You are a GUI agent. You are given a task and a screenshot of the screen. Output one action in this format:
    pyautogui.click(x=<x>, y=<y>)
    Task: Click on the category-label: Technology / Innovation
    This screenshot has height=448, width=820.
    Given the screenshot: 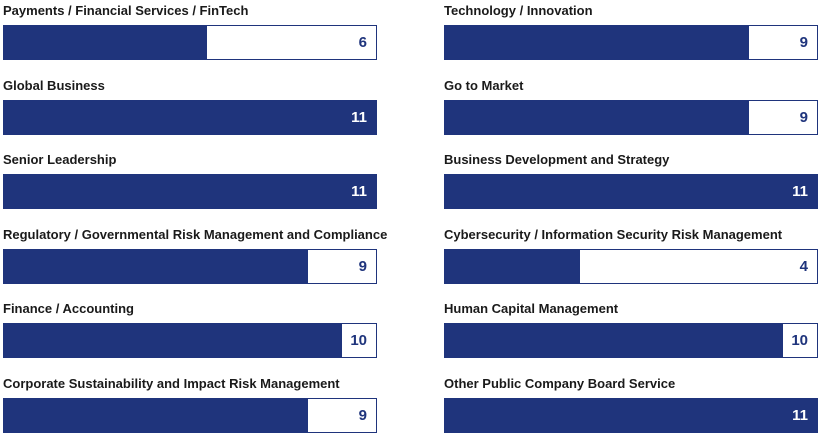 What is the action you would take?
    pyautogui.click(x=518, y=10)
    